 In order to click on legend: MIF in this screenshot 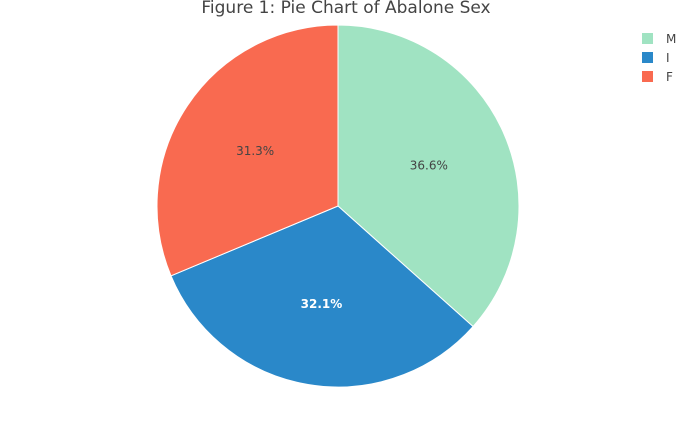, I will do `click(659, 58)`.